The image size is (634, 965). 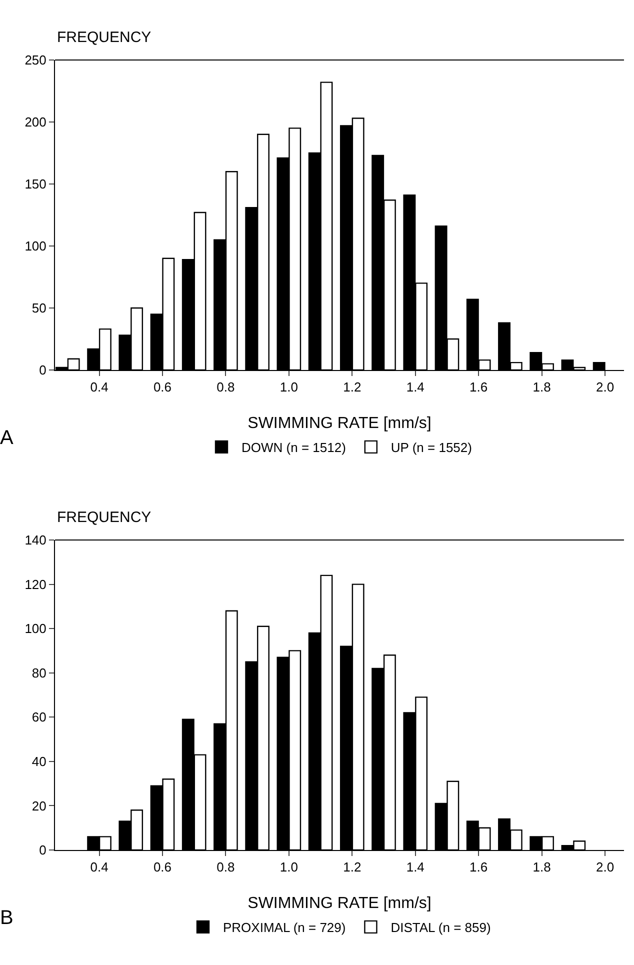 What do you see at coordinates (440, 928) in the screenshot?
I see `legend-label: DISTAL (n = 859)` at bounding box center [440, 928].